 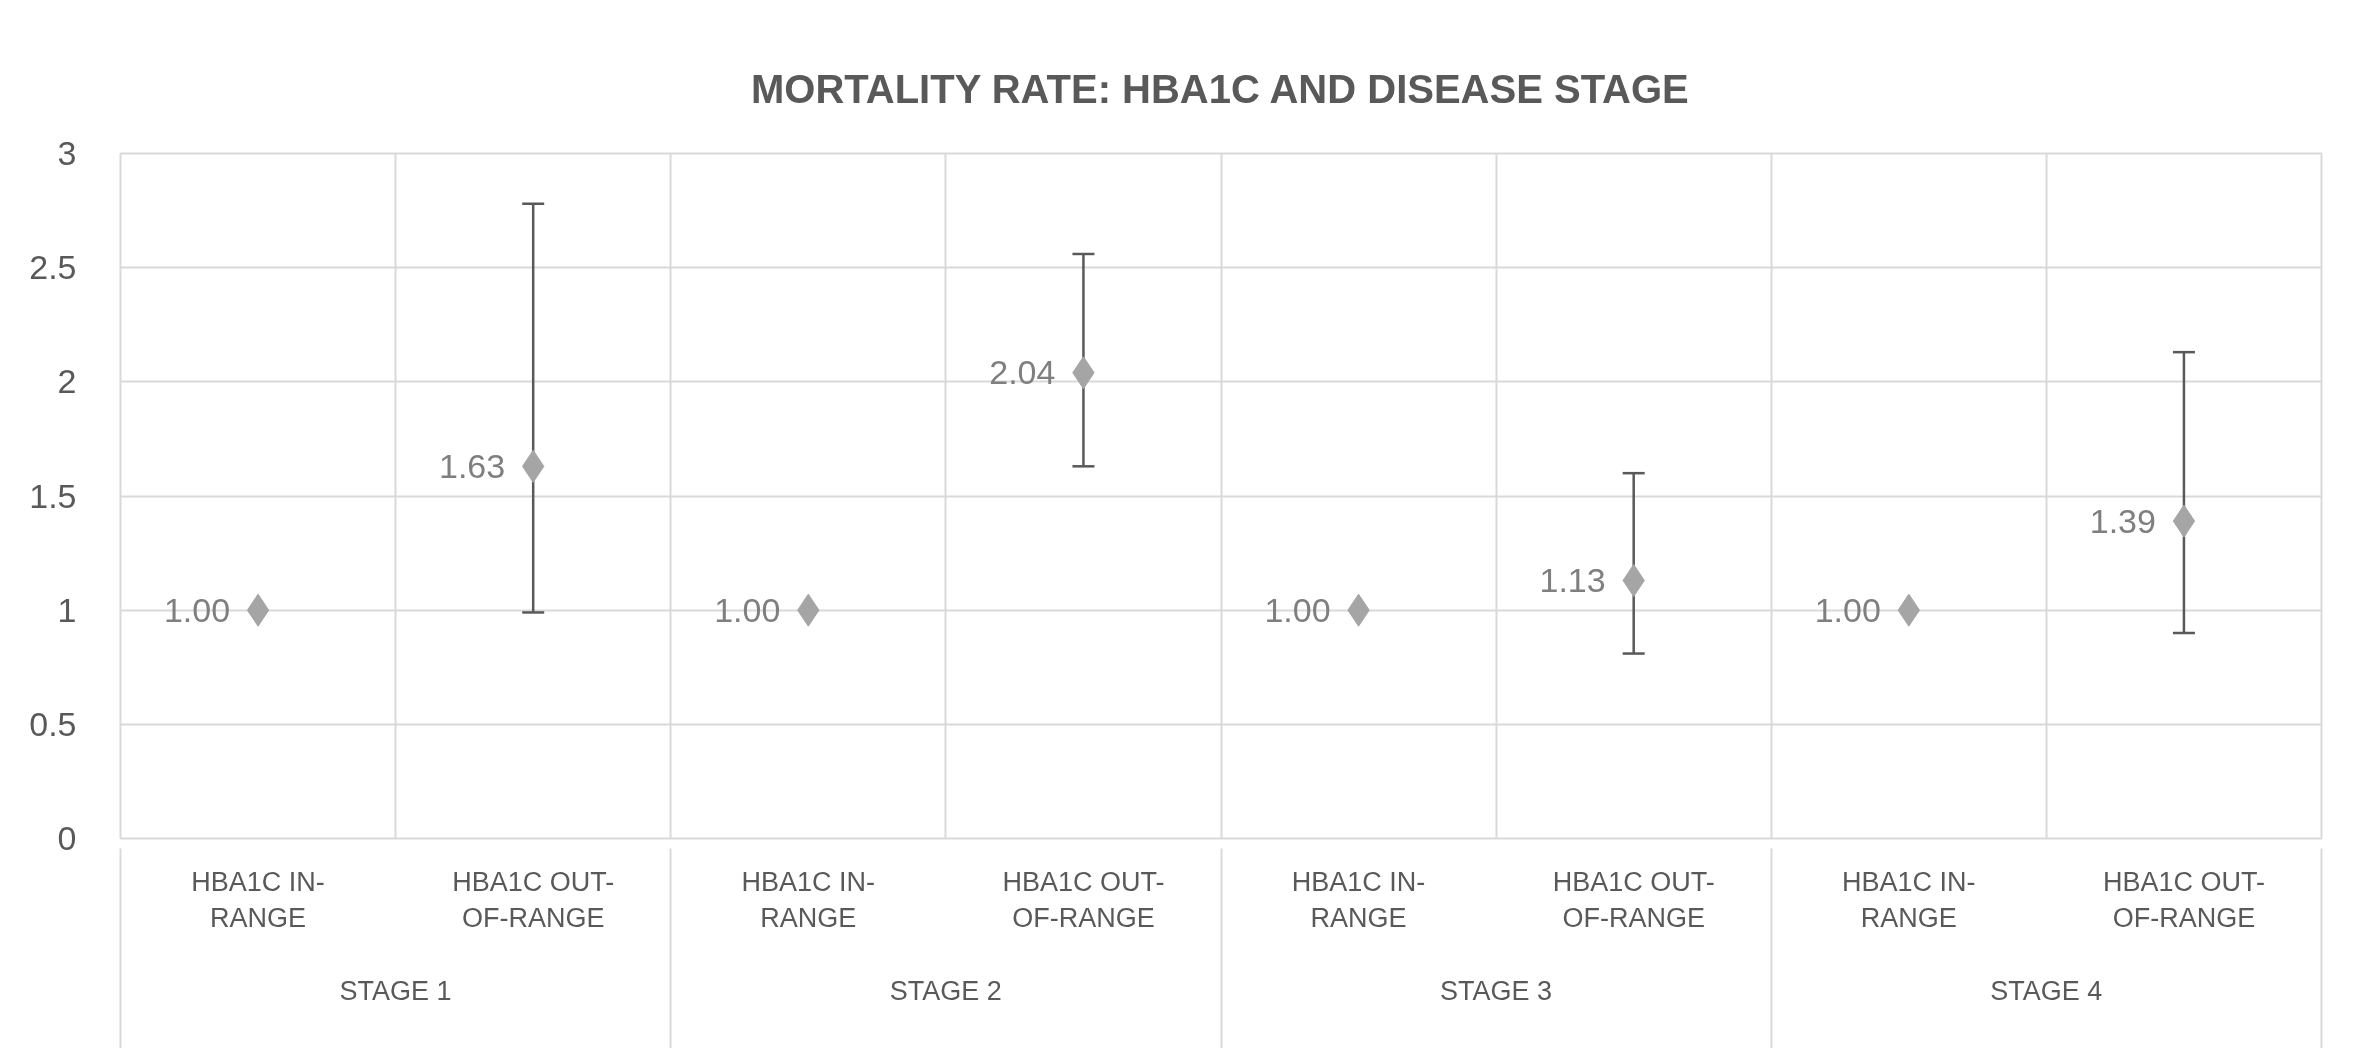 What do you see at coordinates (53, 495) in the screenshot?
I see `y-tick-label: 1.5` at bounding box center [53, 495].